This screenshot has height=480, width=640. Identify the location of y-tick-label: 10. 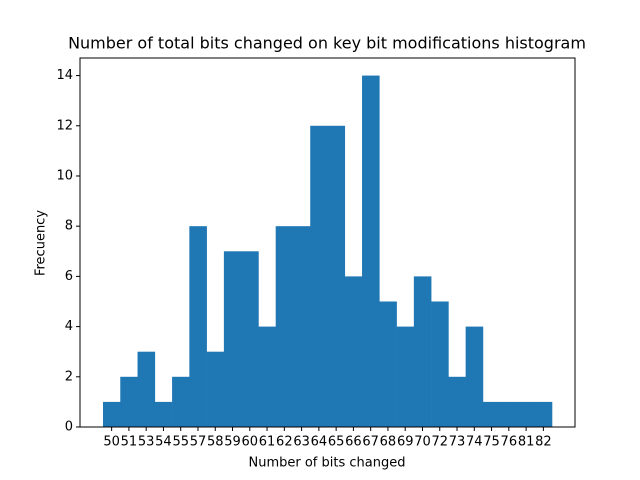
(64, 175).